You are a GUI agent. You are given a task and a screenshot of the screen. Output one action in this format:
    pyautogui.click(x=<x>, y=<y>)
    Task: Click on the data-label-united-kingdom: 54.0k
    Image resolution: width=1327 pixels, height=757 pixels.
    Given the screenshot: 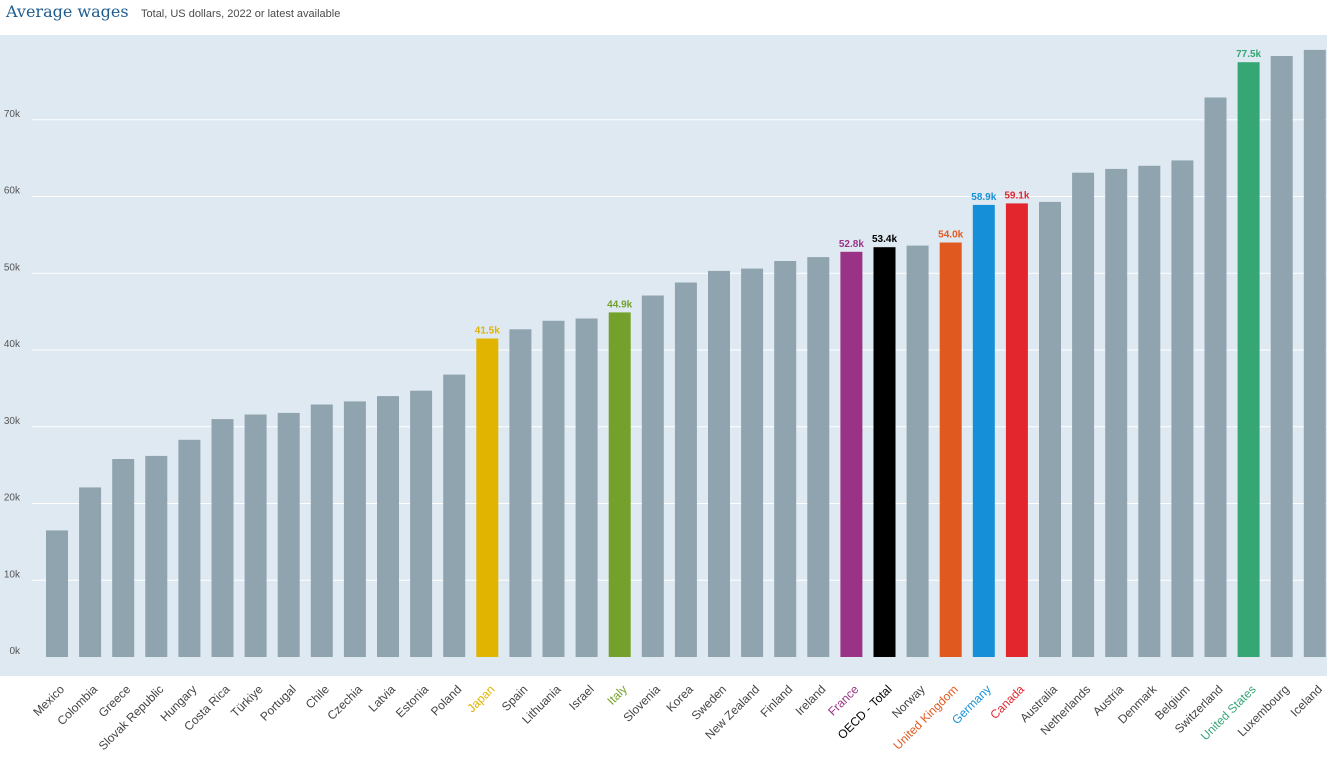 What is the action you would take?
    pyautogui.click(x=950, y=235)
    